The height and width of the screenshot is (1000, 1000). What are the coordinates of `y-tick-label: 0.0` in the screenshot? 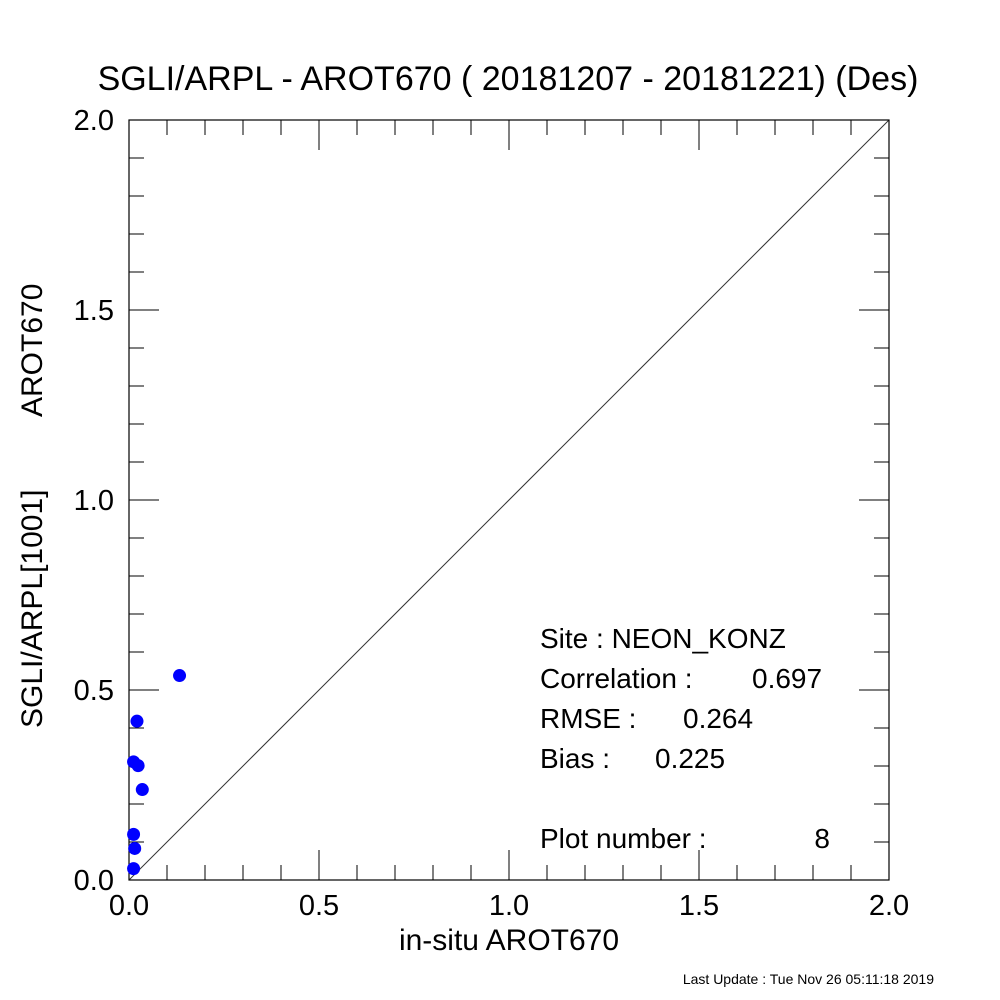 It's located at (94, 881).